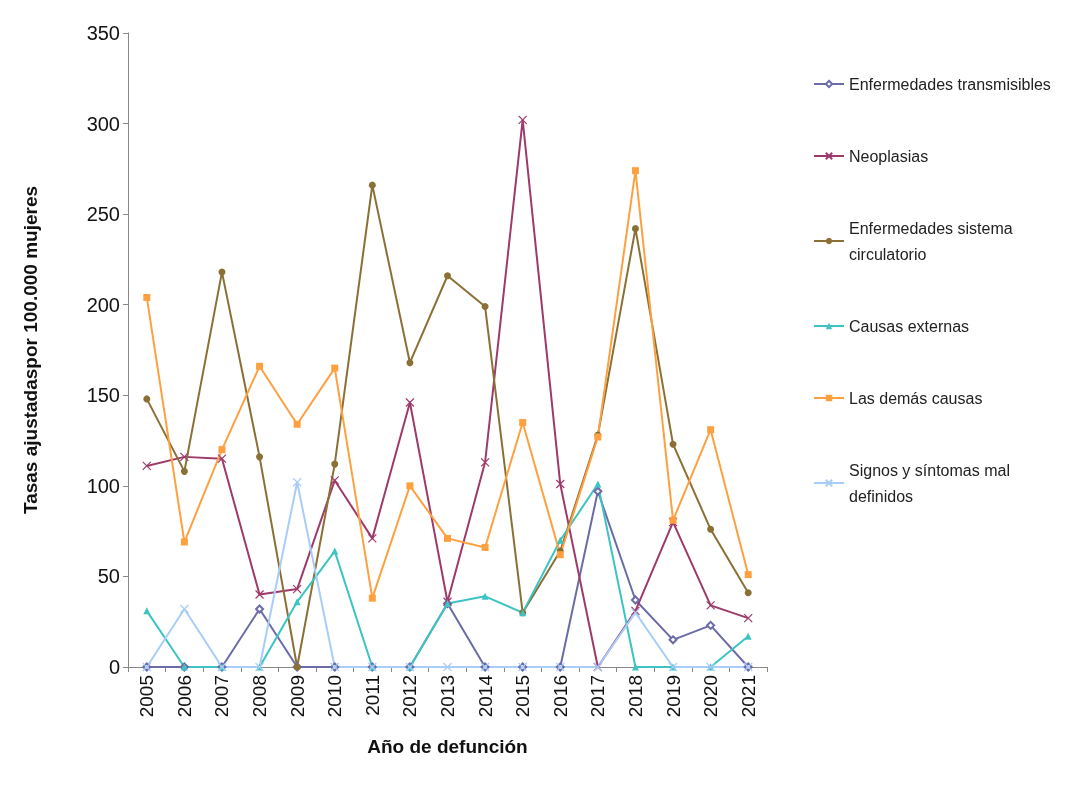  What do you see at coordinates (560, 696) in the screenshot?
I see `x-tick-label: 2016` at bounding box center [560, 696].